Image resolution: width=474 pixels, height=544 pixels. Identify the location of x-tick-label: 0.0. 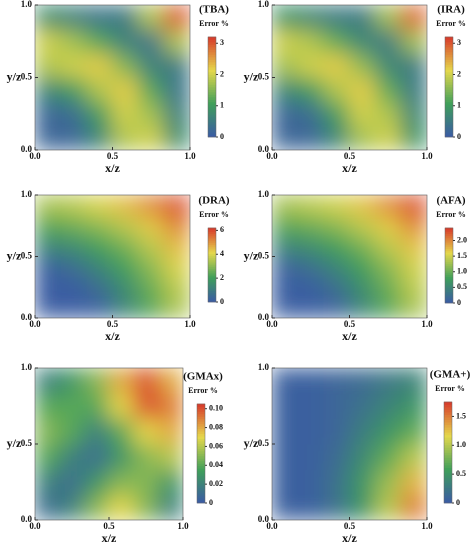
(272, 324).